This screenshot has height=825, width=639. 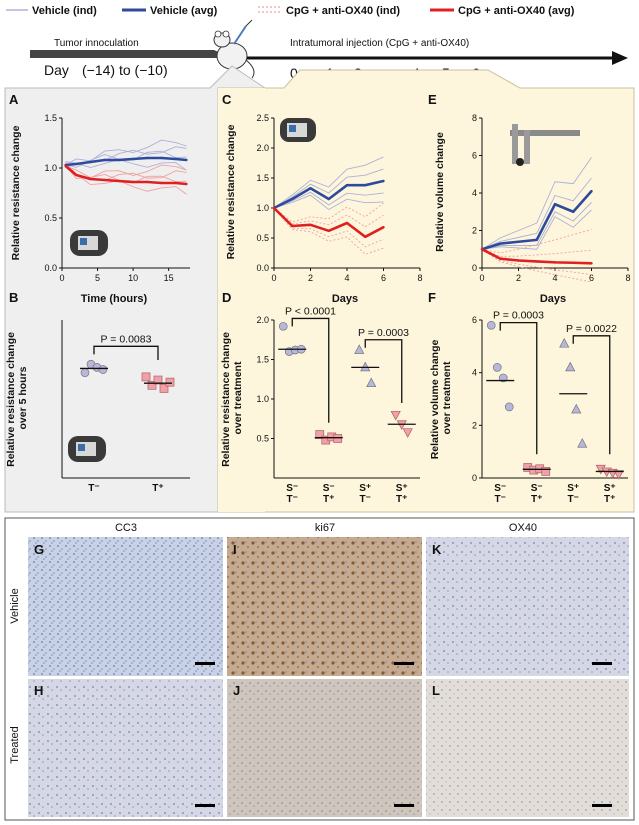 What do you see at coordinates (51, 11) in the screenshot?
I see `legend-item-vehicle-ind: Vehicle (ind)` at bounding box center [51, 11].